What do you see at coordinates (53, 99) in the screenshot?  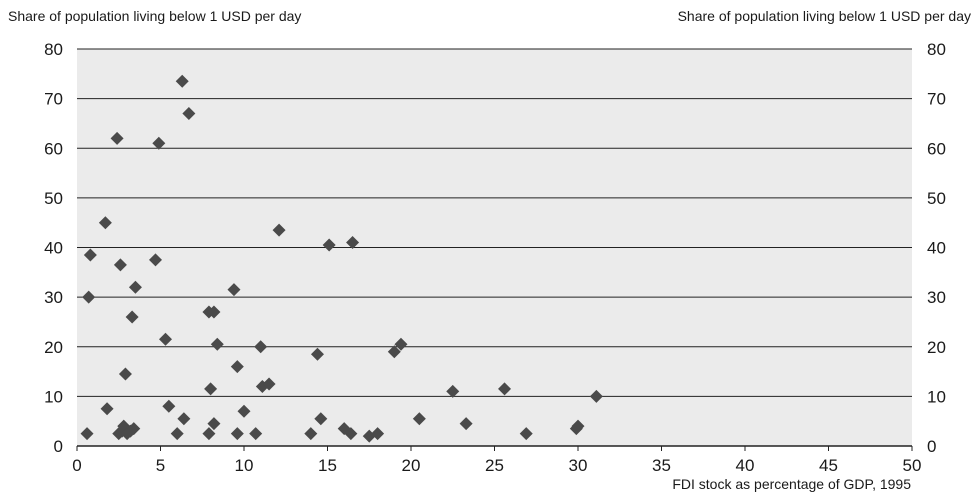 I see `y-tick-label-left: 70` at bounding box center [53, 99].